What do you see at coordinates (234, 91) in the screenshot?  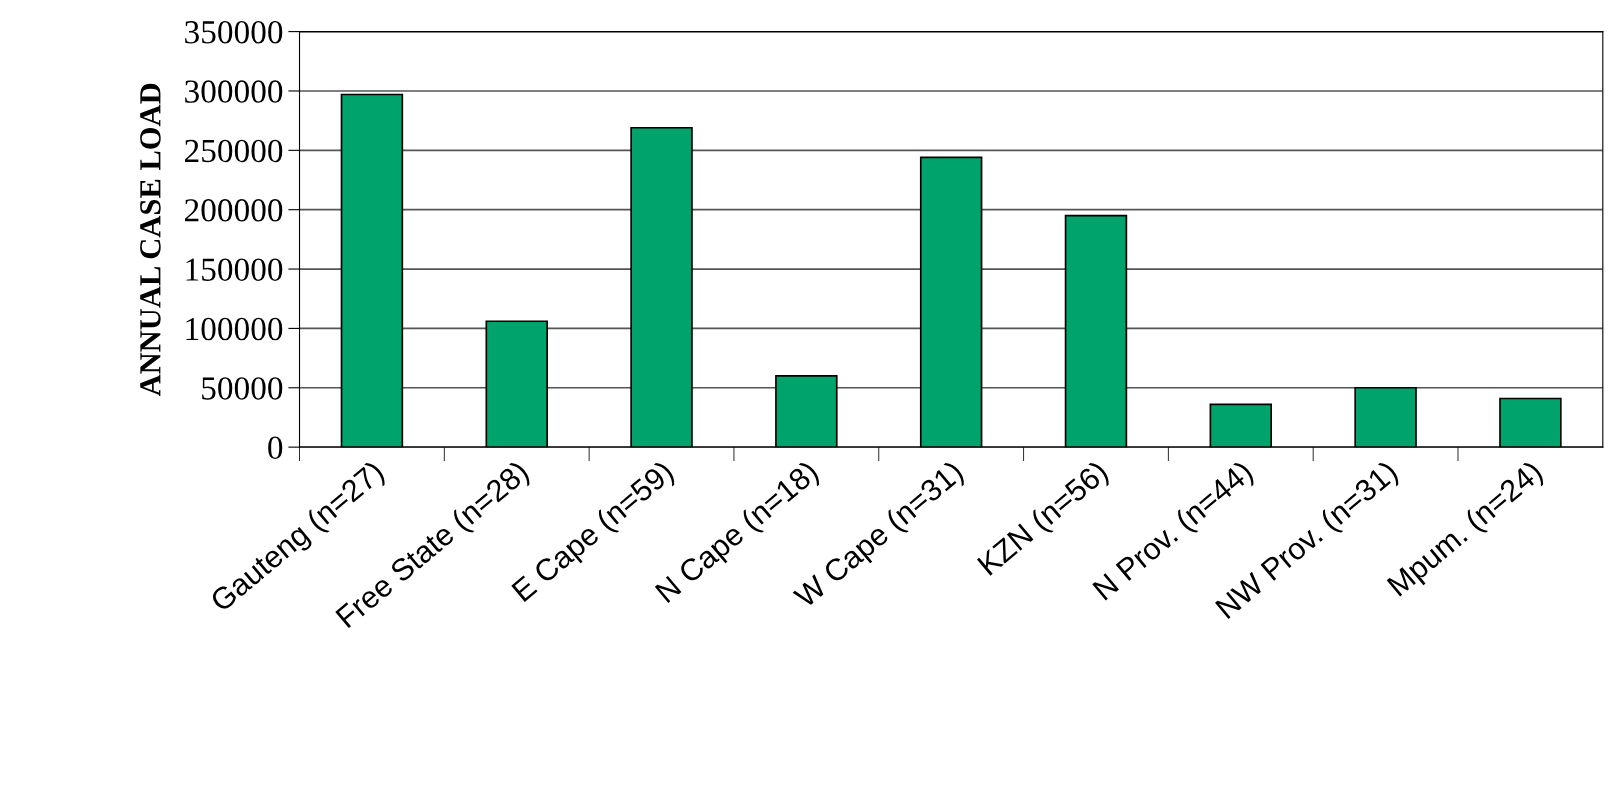 I see `y-tick-label: 300000` at bounding box center [234, 91].